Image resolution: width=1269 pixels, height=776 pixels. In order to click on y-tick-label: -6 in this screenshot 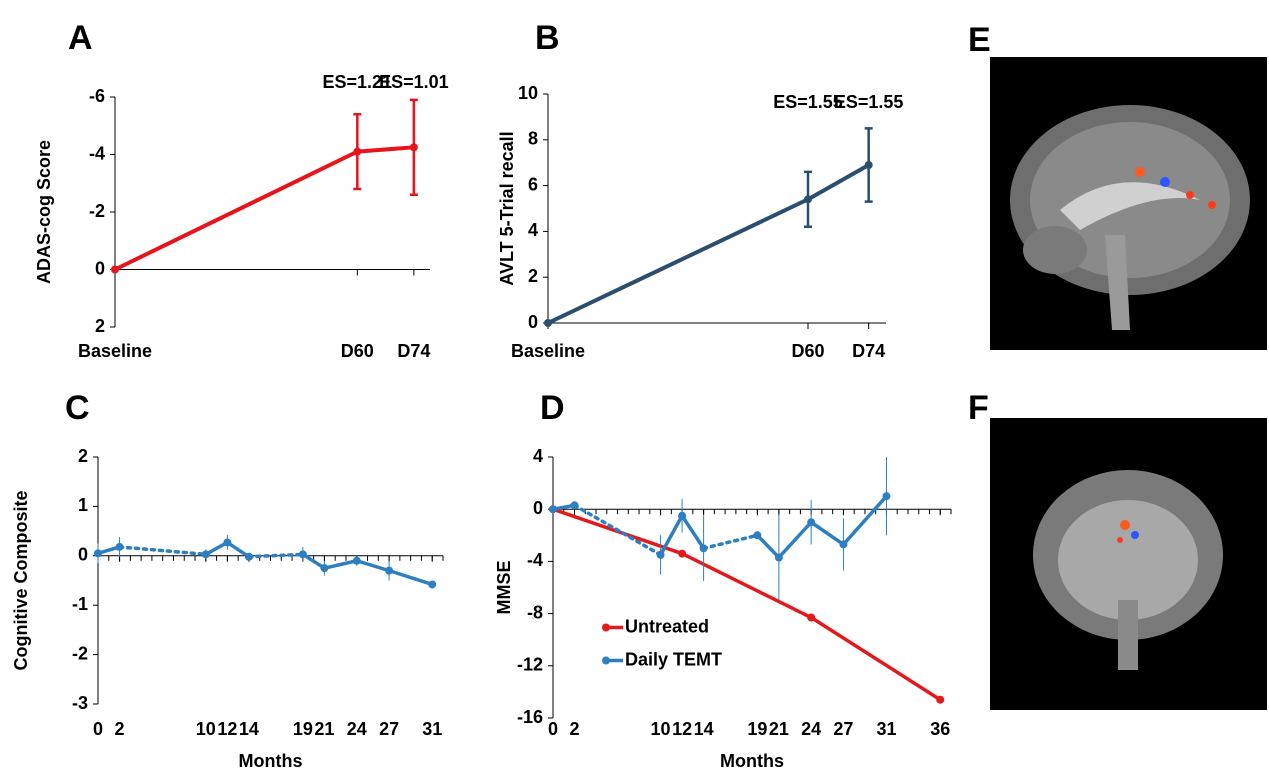, I will do `click(97, 96)`.